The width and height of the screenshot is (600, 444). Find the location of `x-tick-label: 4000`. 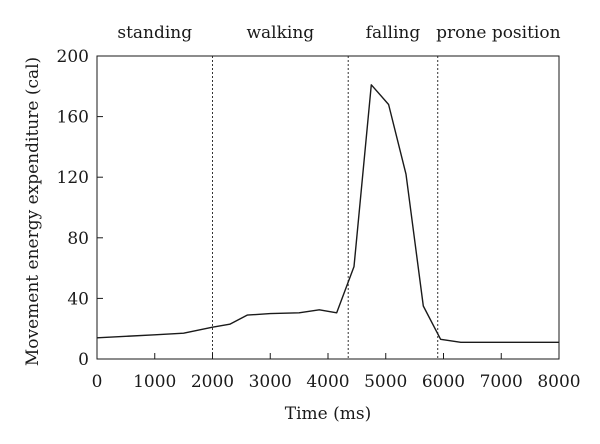

x-tick-label: 4000 is located at coordinates (327, 382).